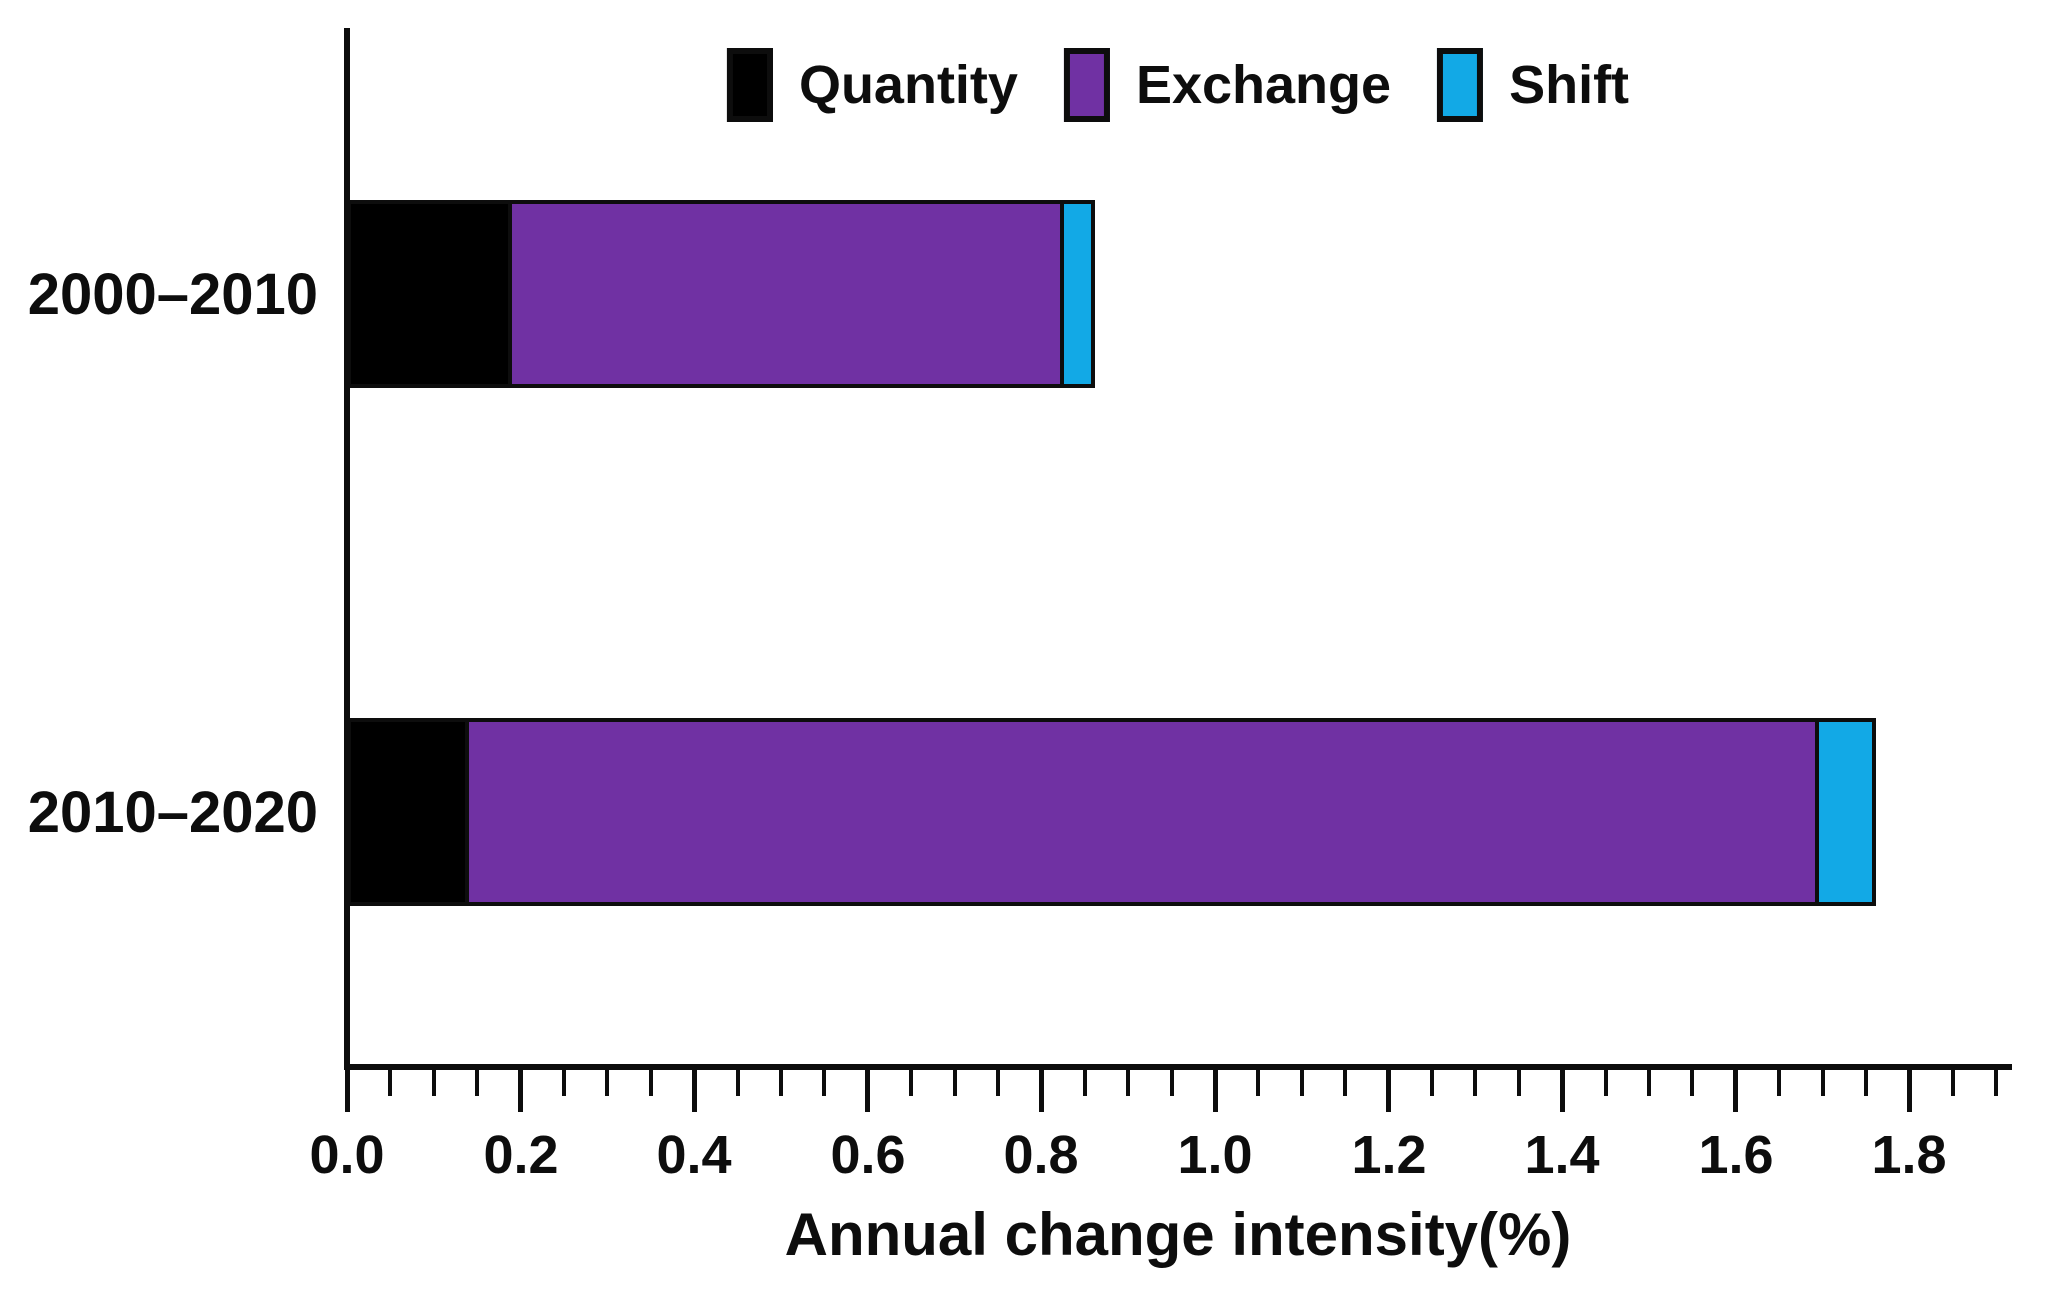  Describe the element at coordinates (1909, 1155) in the screenshot. I see `x-tick-label: 1.8` at that location.